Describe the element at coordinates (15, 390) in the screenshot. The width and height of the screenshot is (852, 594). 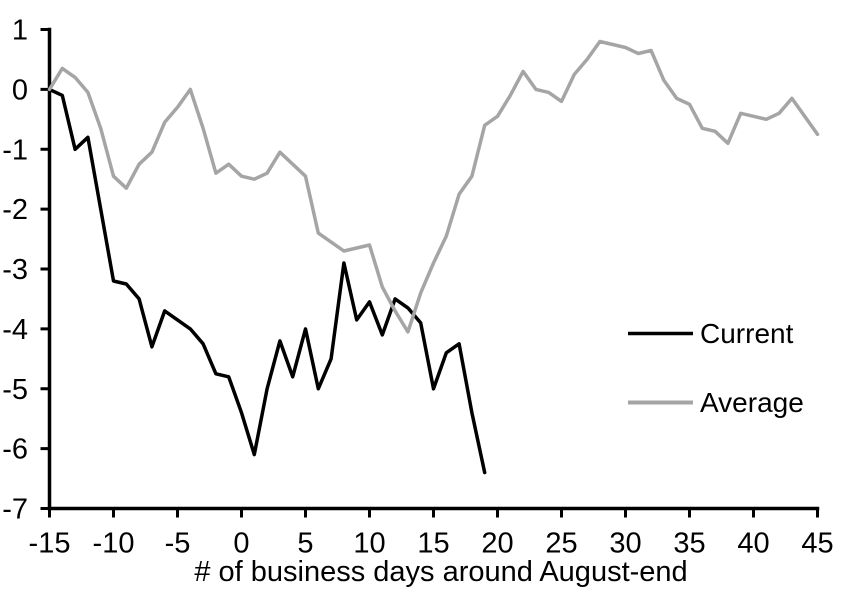
I see `y-tick-label: -5` at that location.